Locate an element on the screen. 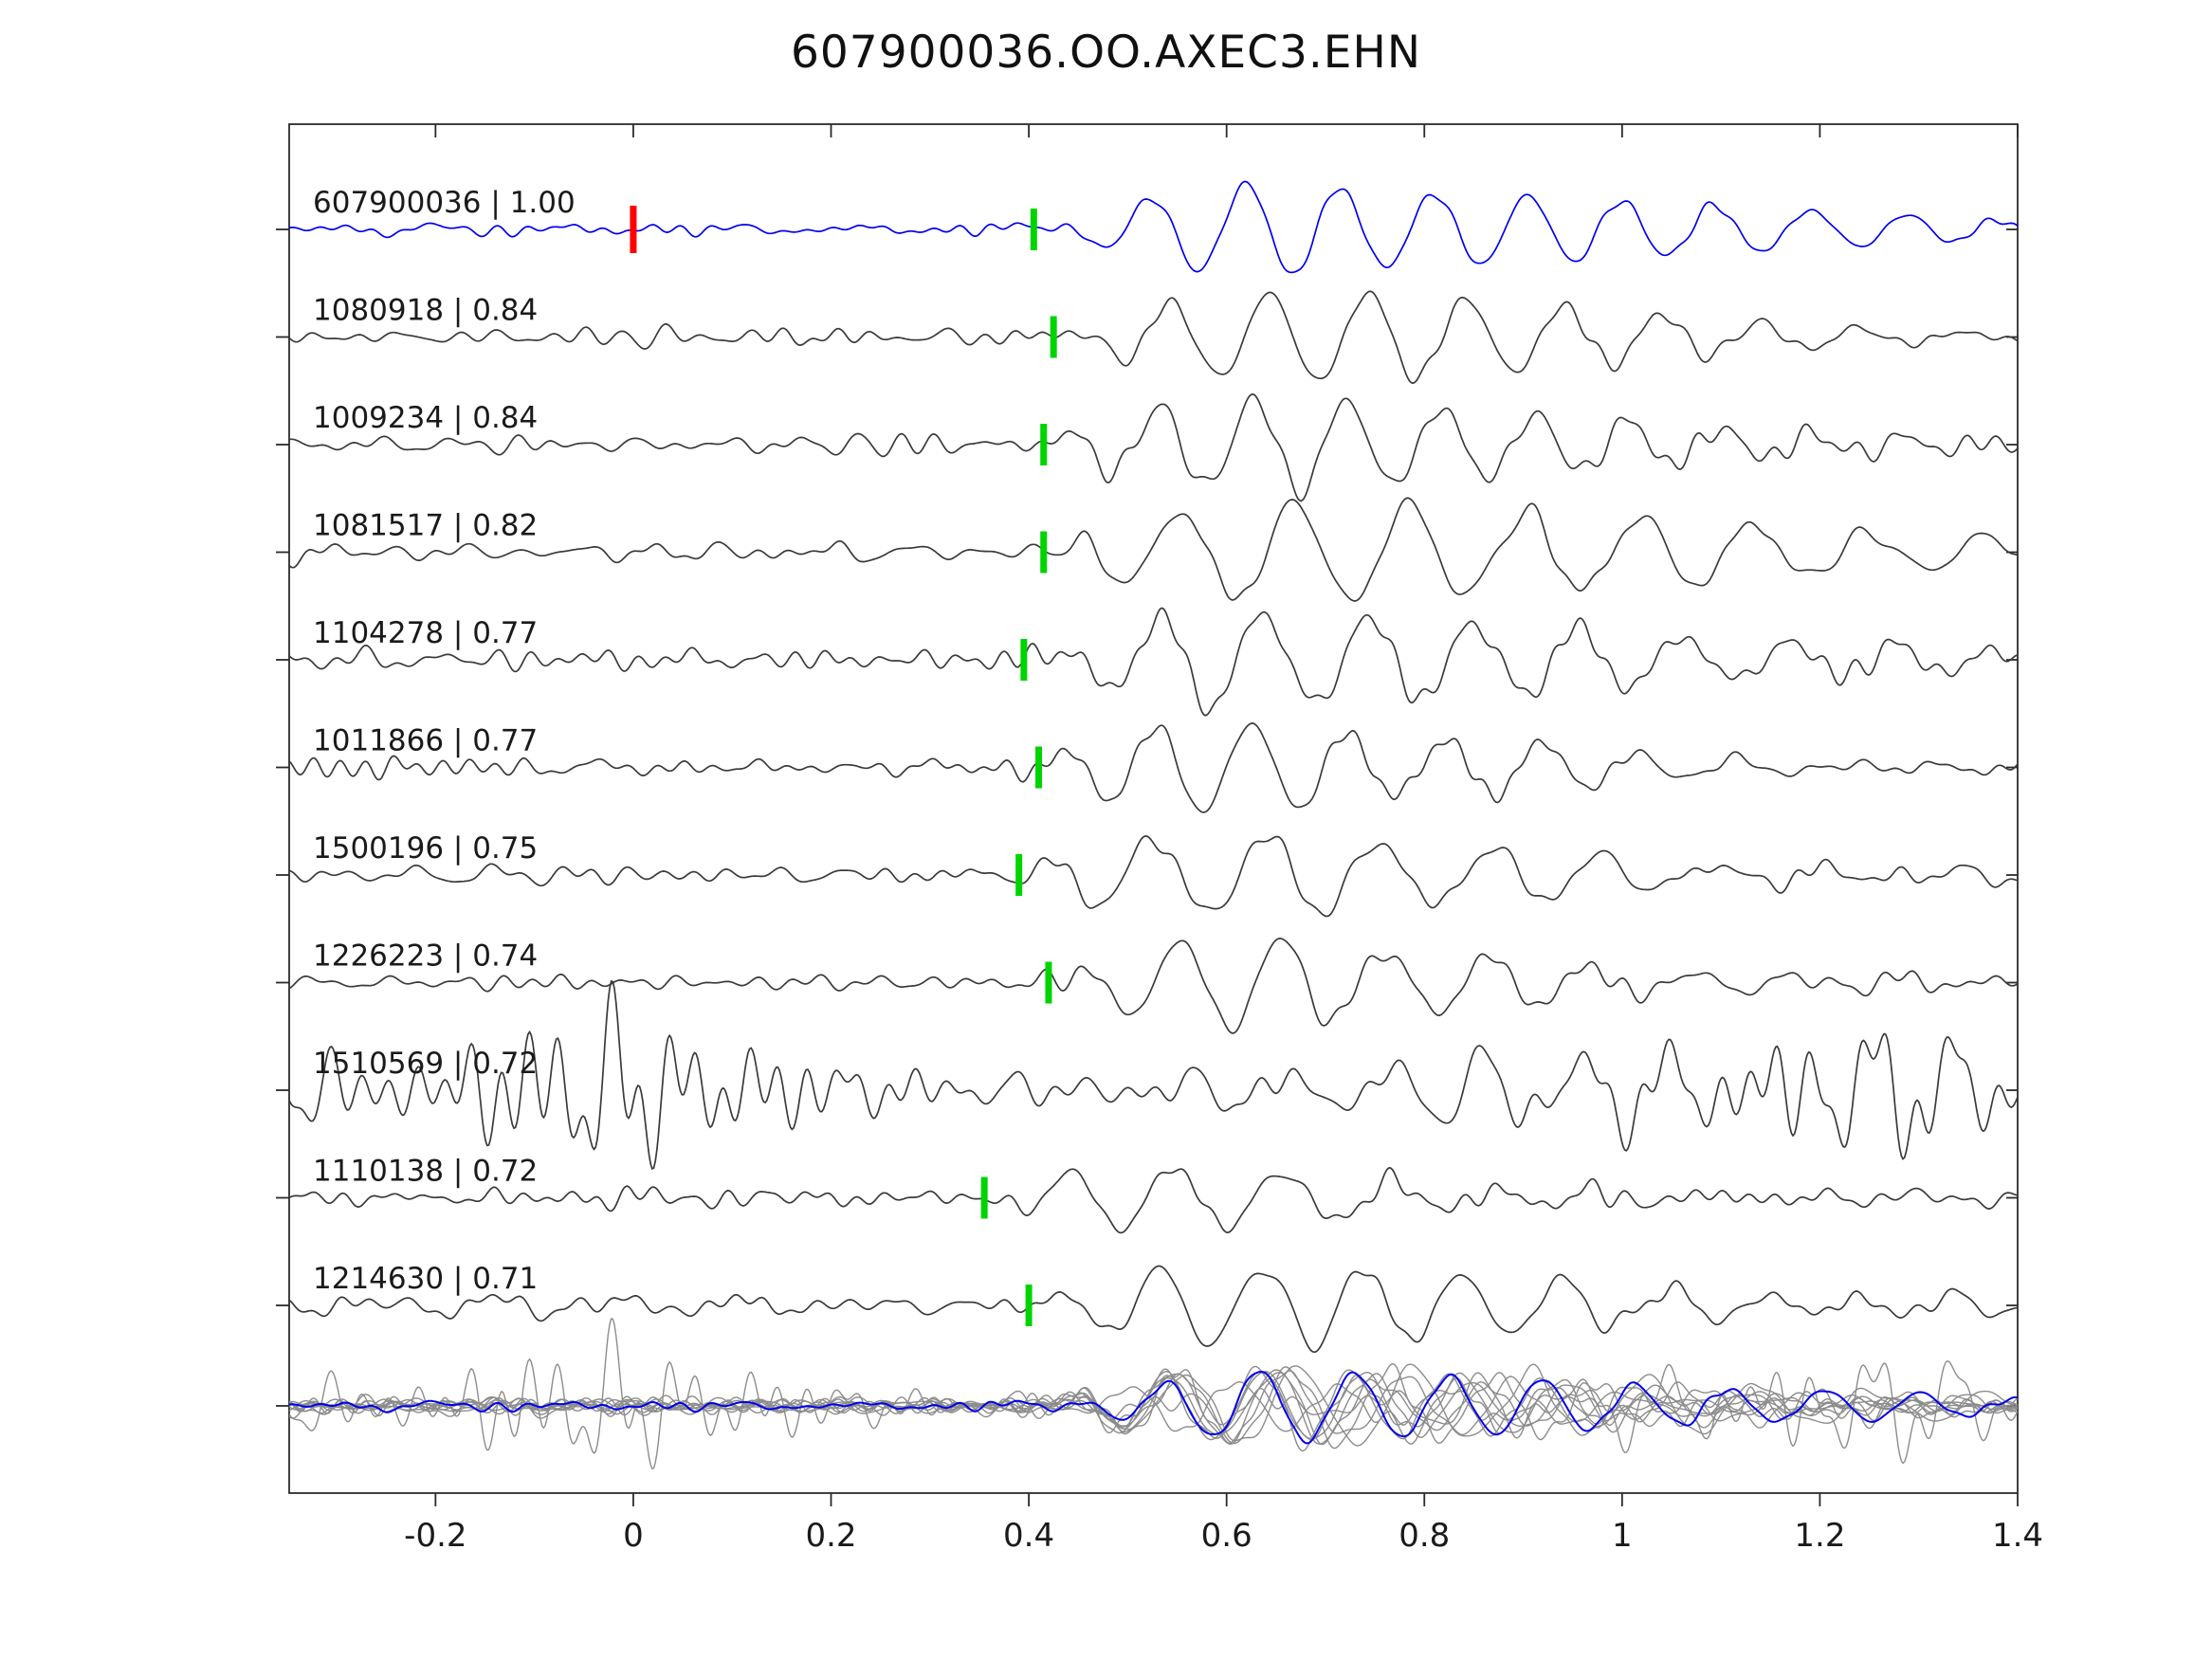 The height and width of the screenshot is (1659, 2212). plot-title: 607900036.OO.AXEC3.EHN is located at coordinates (1106, 53).